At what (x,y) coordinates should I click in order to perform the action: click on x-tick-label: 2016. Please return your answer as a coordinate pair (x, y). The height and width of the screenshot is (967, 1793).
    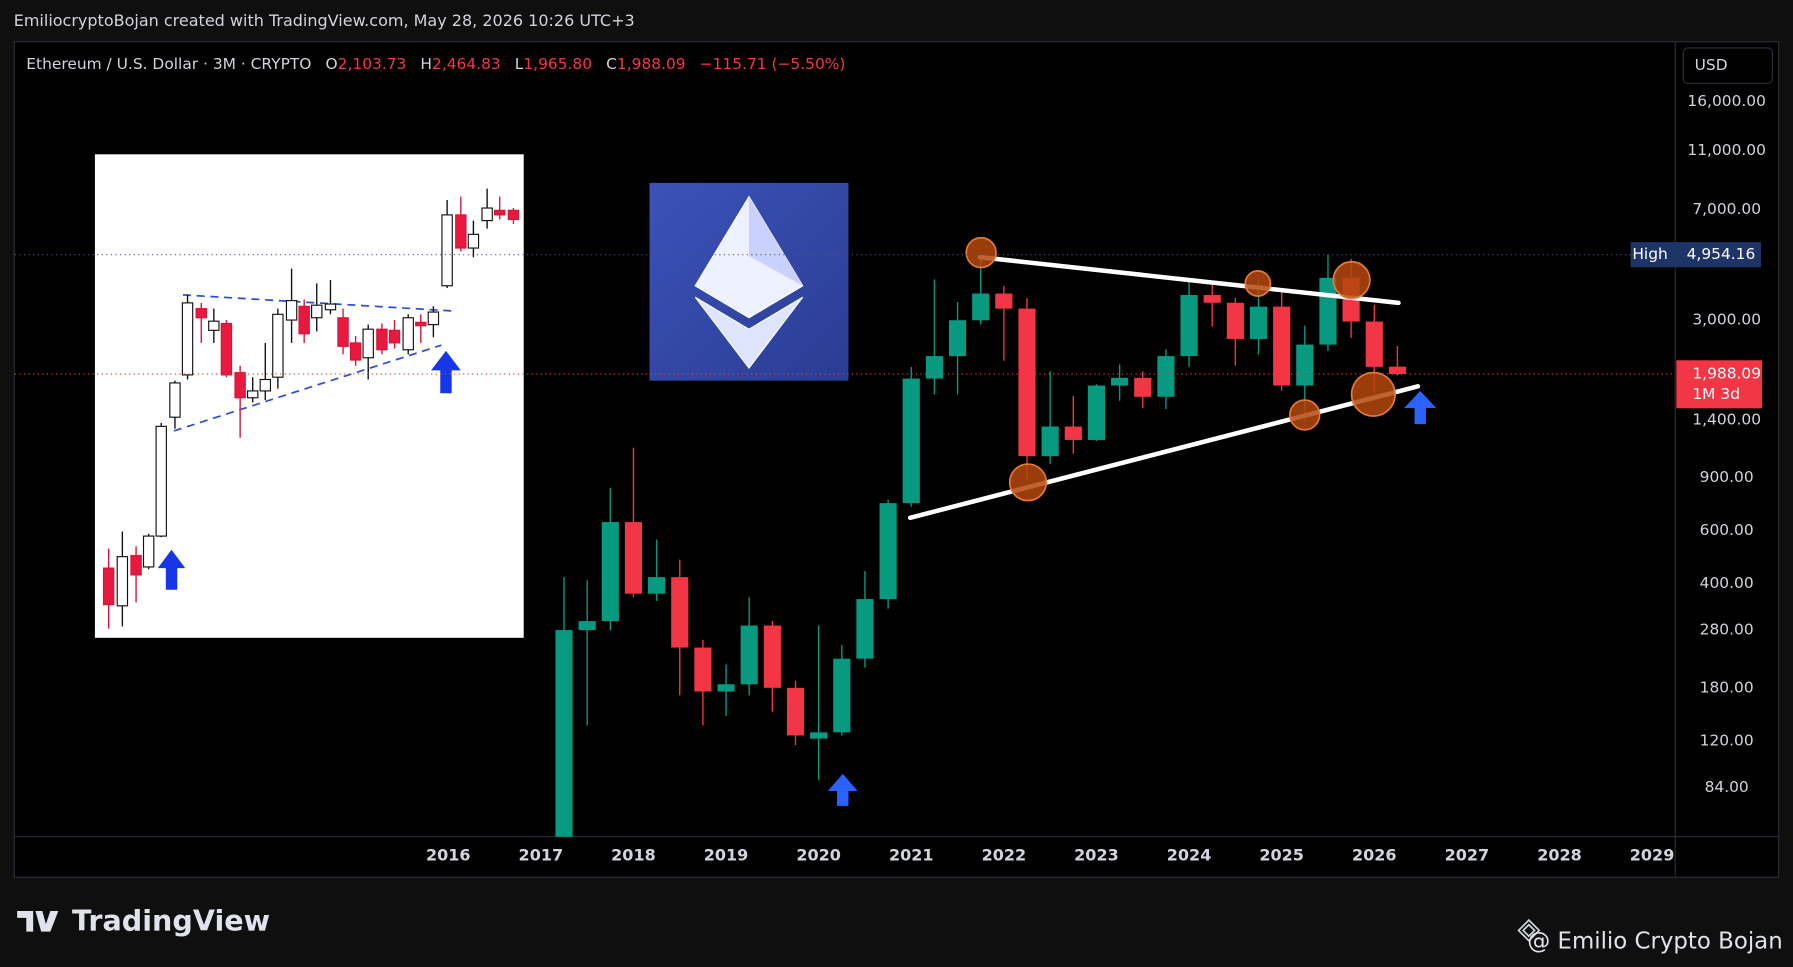
    Looking at the image, I should click on (448, 855).